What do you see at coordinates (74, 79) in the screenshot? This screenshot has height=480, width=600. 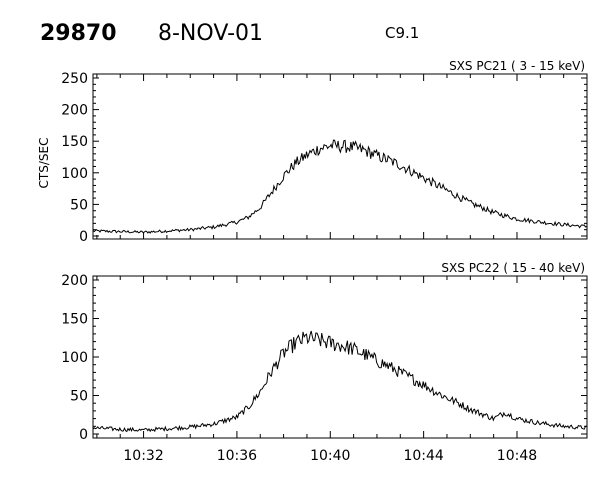 I see `y-tick-label: 250` at bounding box center [74, 79].